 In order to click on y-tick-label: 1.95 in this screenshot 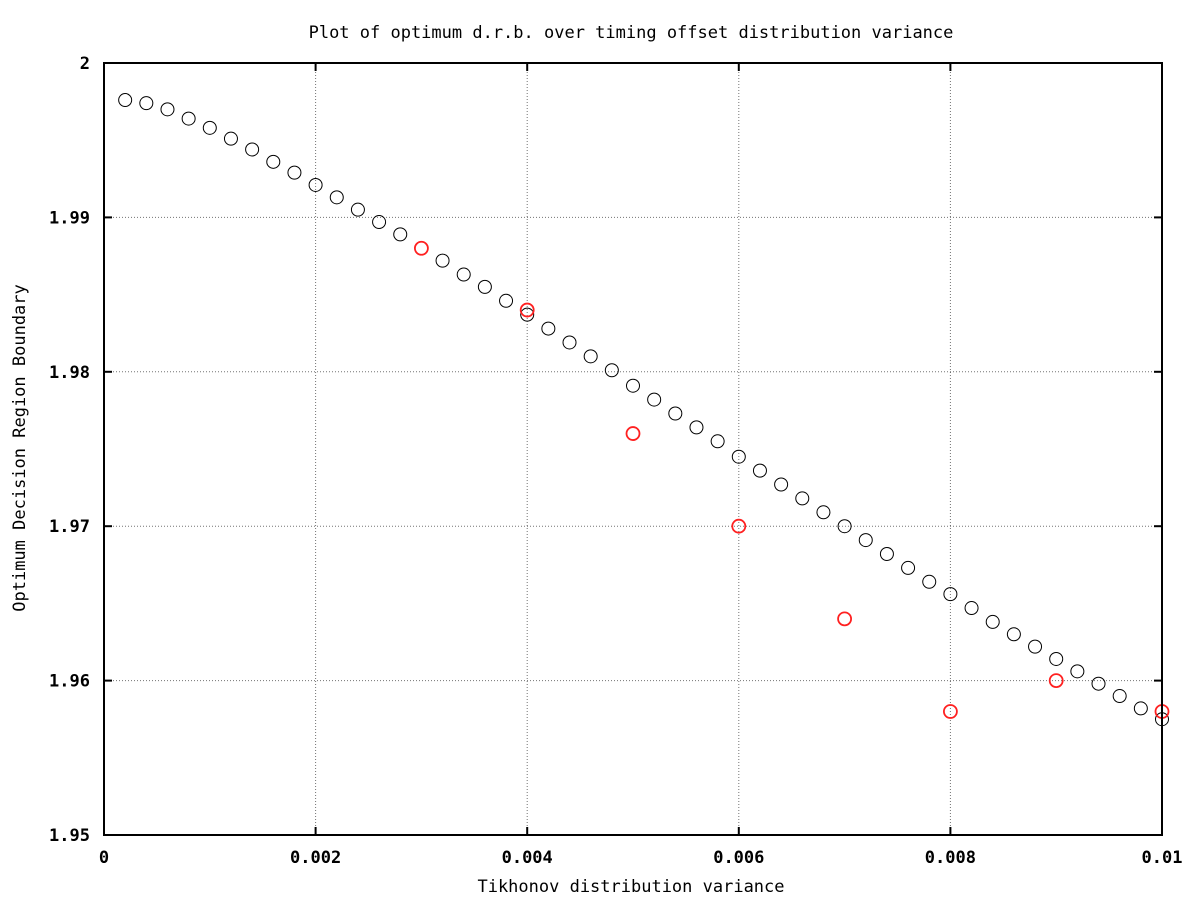, I will do `click(69, 836)`.